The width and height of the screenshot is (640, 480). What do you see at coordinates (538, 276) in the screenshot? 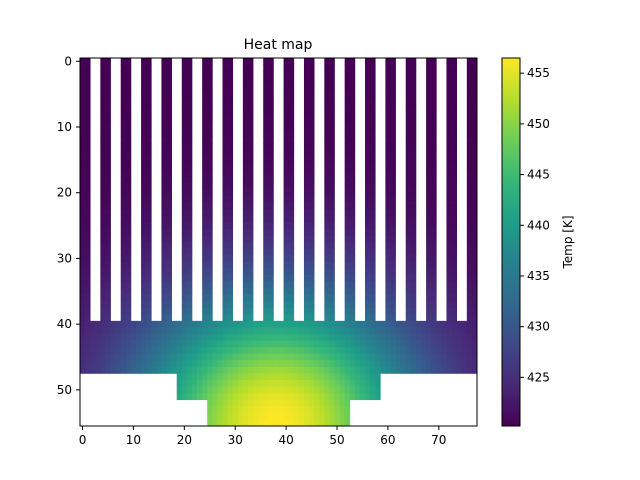
I see `colorbar-tick-label: 435` at bounding box center [538, 276].